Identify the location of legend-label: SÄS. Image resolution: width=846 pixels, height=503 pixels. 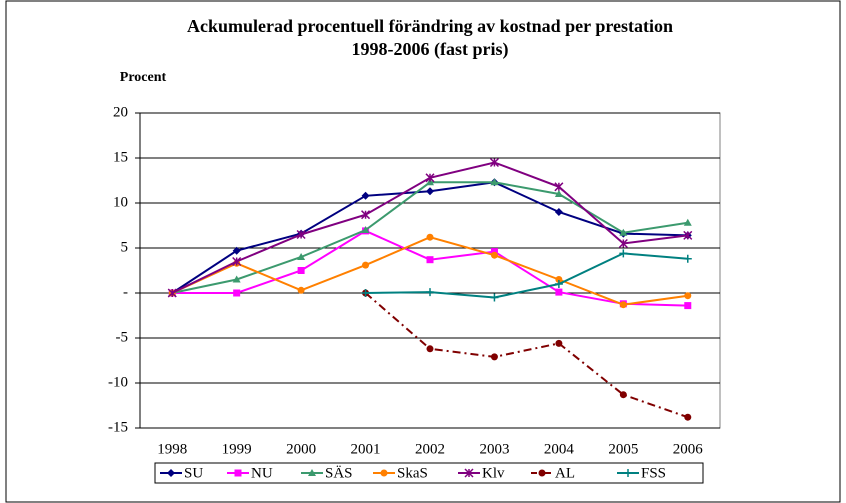
(339, 472).